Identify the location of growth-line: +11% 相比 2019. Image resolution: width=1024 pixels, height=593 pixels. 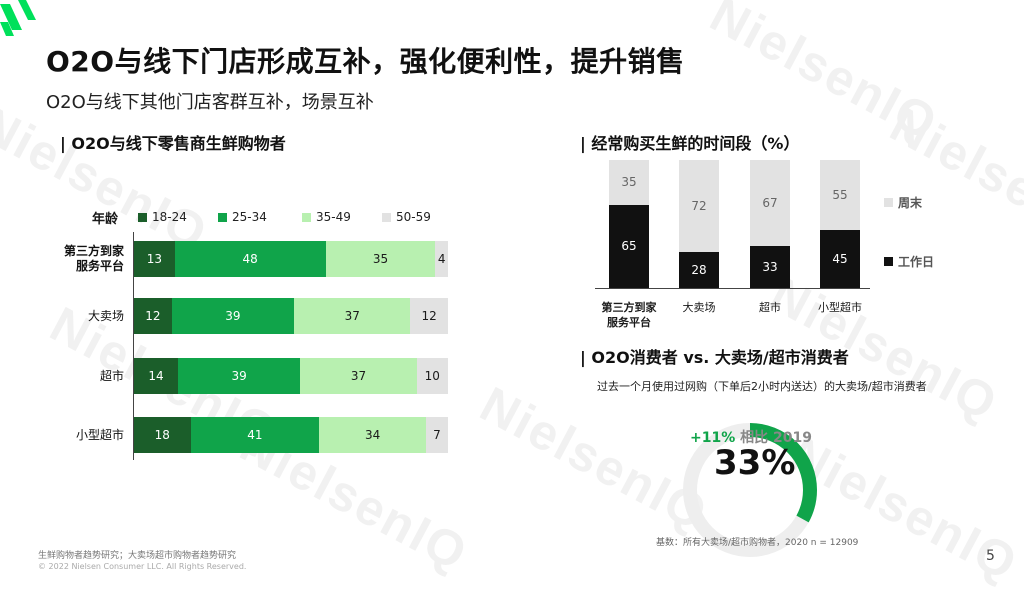
(751, 437).